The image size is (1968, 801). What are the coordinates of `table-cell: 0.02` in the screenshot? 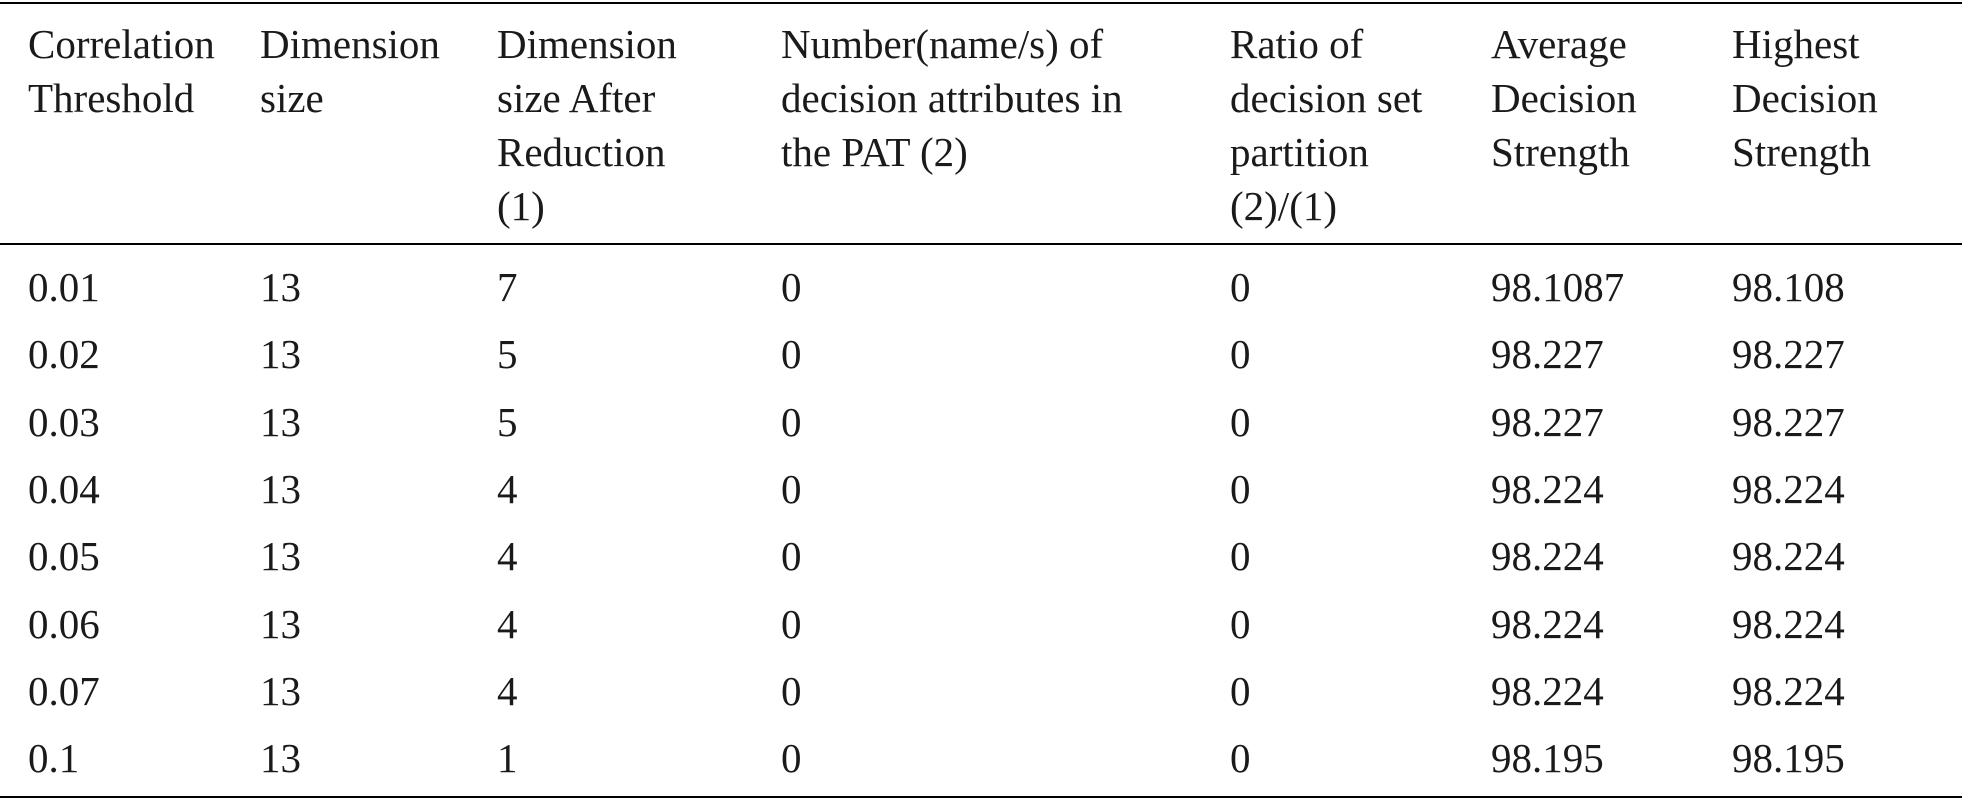 It's located at (64, 354).